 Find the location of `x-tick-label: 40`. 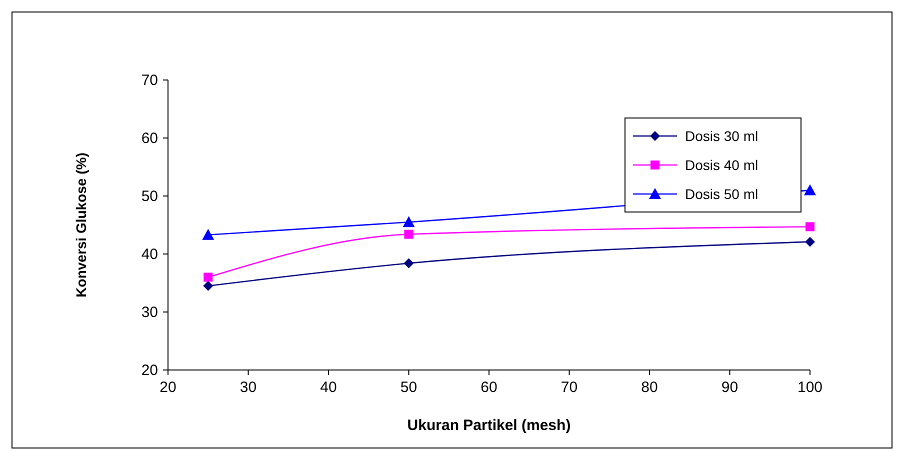

x-tick-label: 40 is located at coordinates (328, 387).